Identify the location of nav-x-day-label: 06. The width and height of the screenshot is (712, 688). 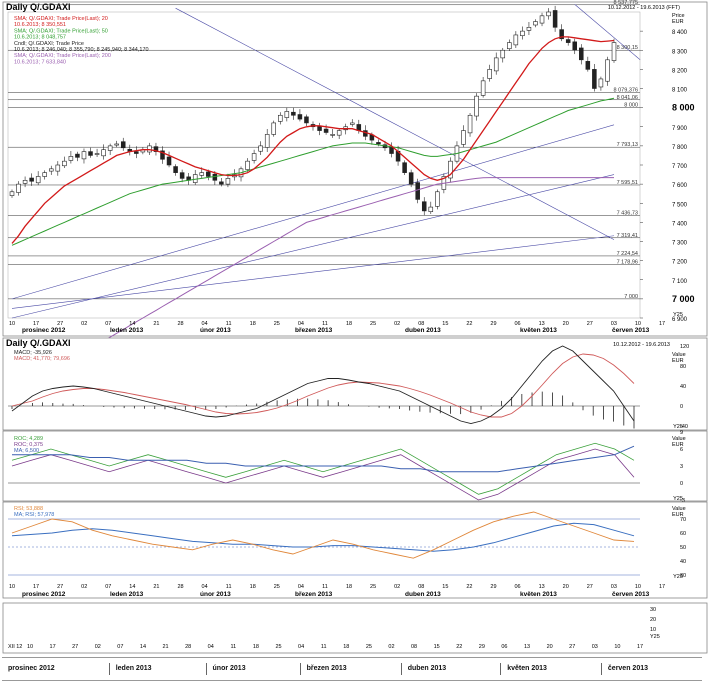
(504, 647).